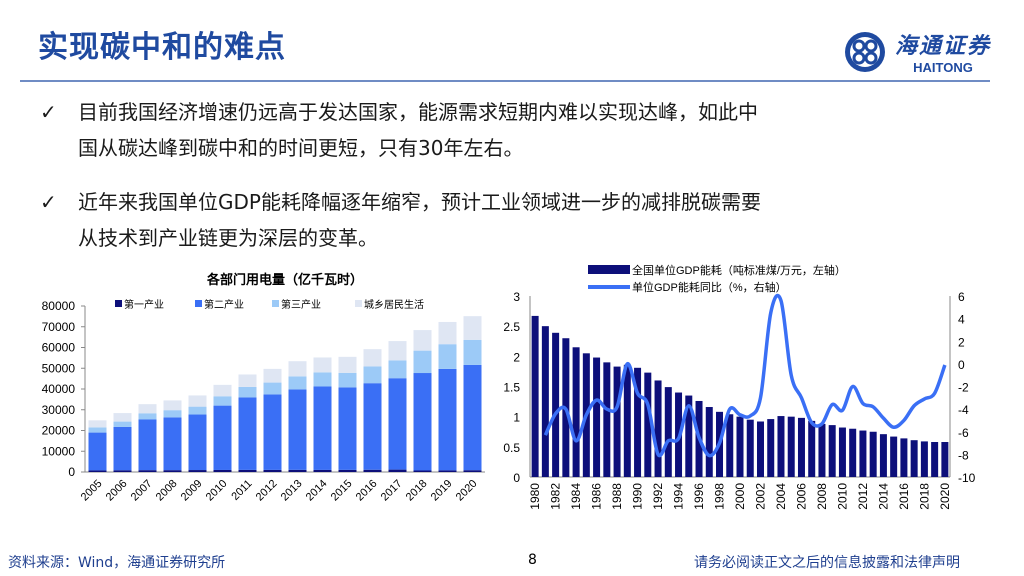  I want to click on y-tick-label: 70000, so click(59, 327).